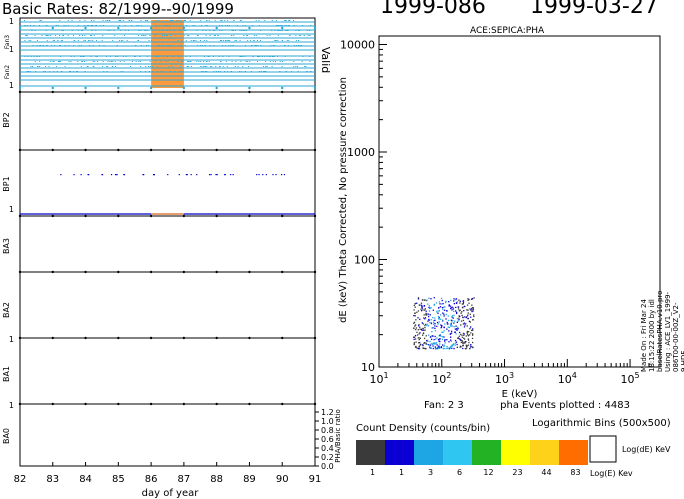 The width and height of the screenshot is (684, 499). I want to click on legend-bin-label: 6, so click(459, 472).